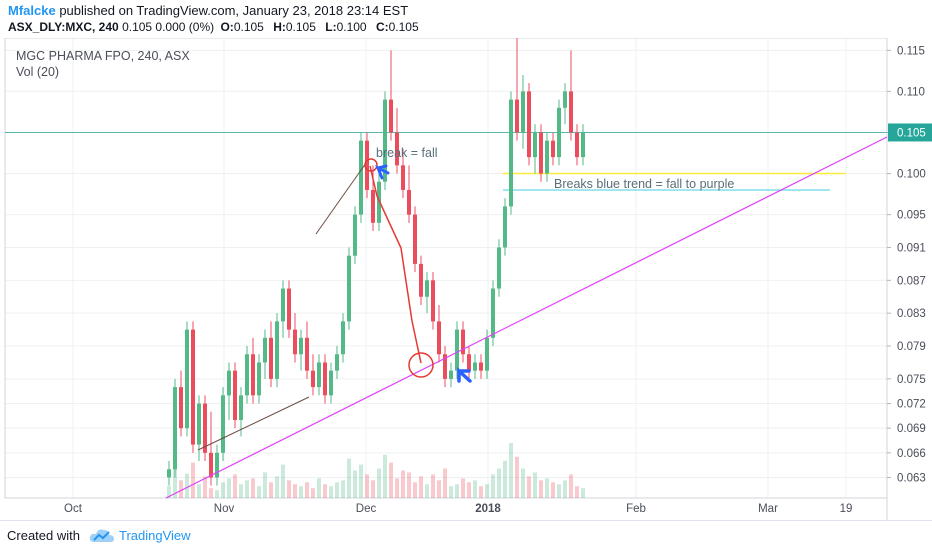 Image resolution: width=932 pixels, height=551 pixels. I want to click on y-tick-label: 0.083, so click(911, 314).